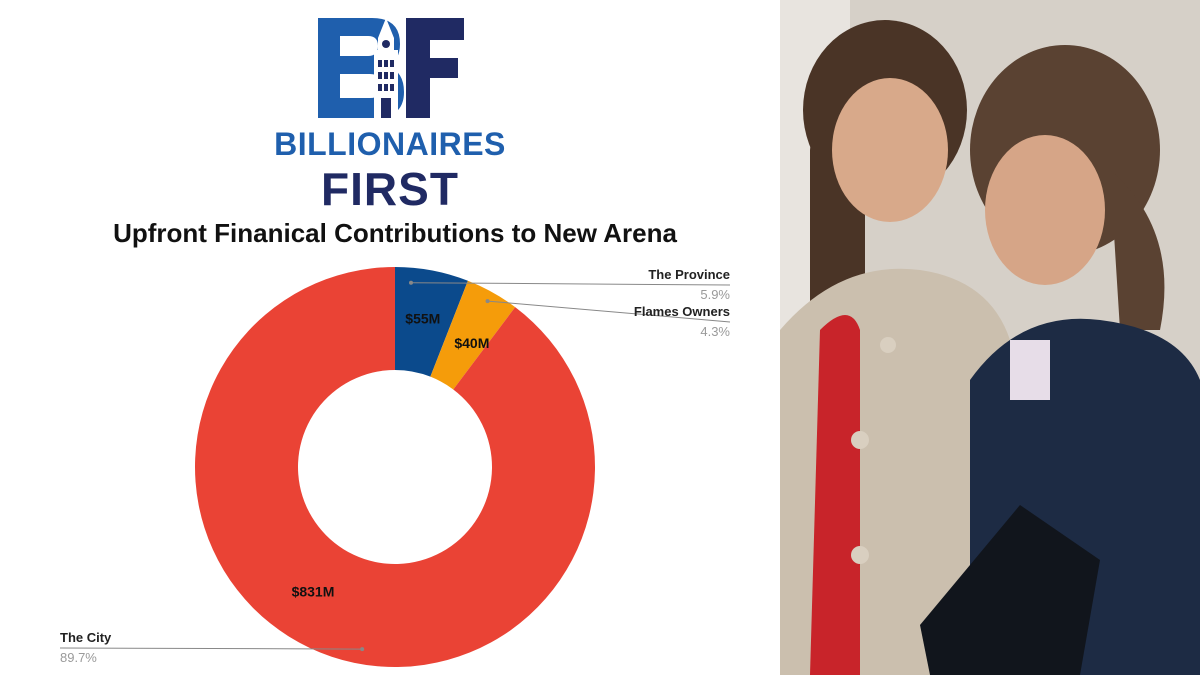 The height and width of the screenshot is (675, 1200). Describe the element at coordinates (390, 189) in the screenshot. I see `logo-text-first: FIRST` at that location.